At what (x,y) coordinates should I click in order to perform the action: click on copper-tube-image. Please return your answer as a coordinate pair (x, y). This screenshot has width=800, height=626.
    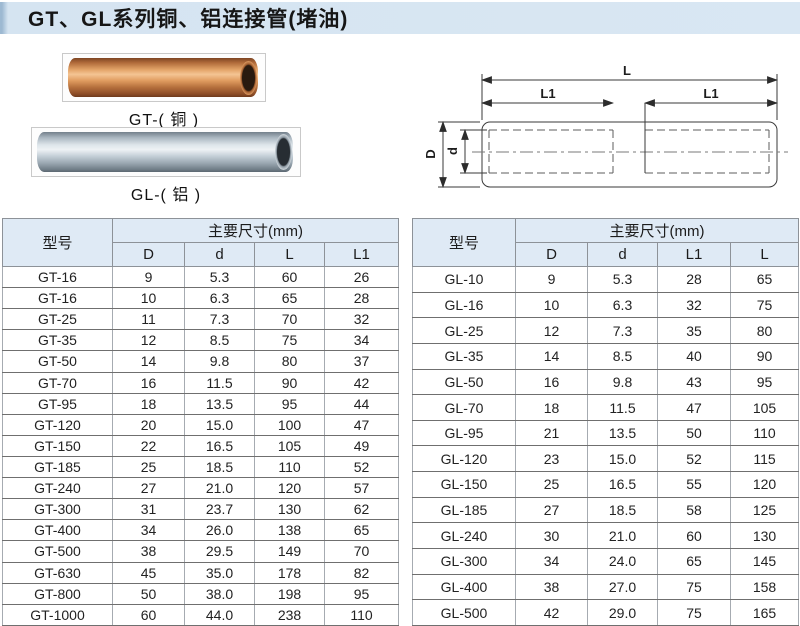
    Looking at the image, I should click on (163, 77).